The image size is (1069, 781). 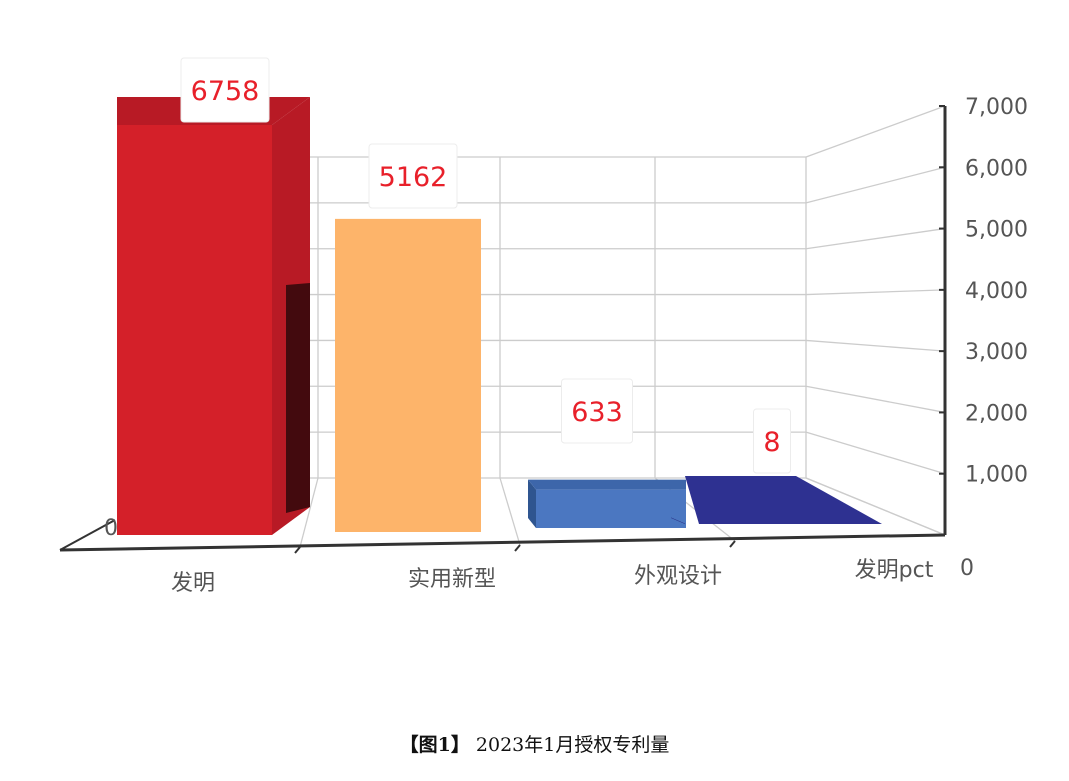 I want to click on y-tick-label: 0, so click(x=967, y=568).